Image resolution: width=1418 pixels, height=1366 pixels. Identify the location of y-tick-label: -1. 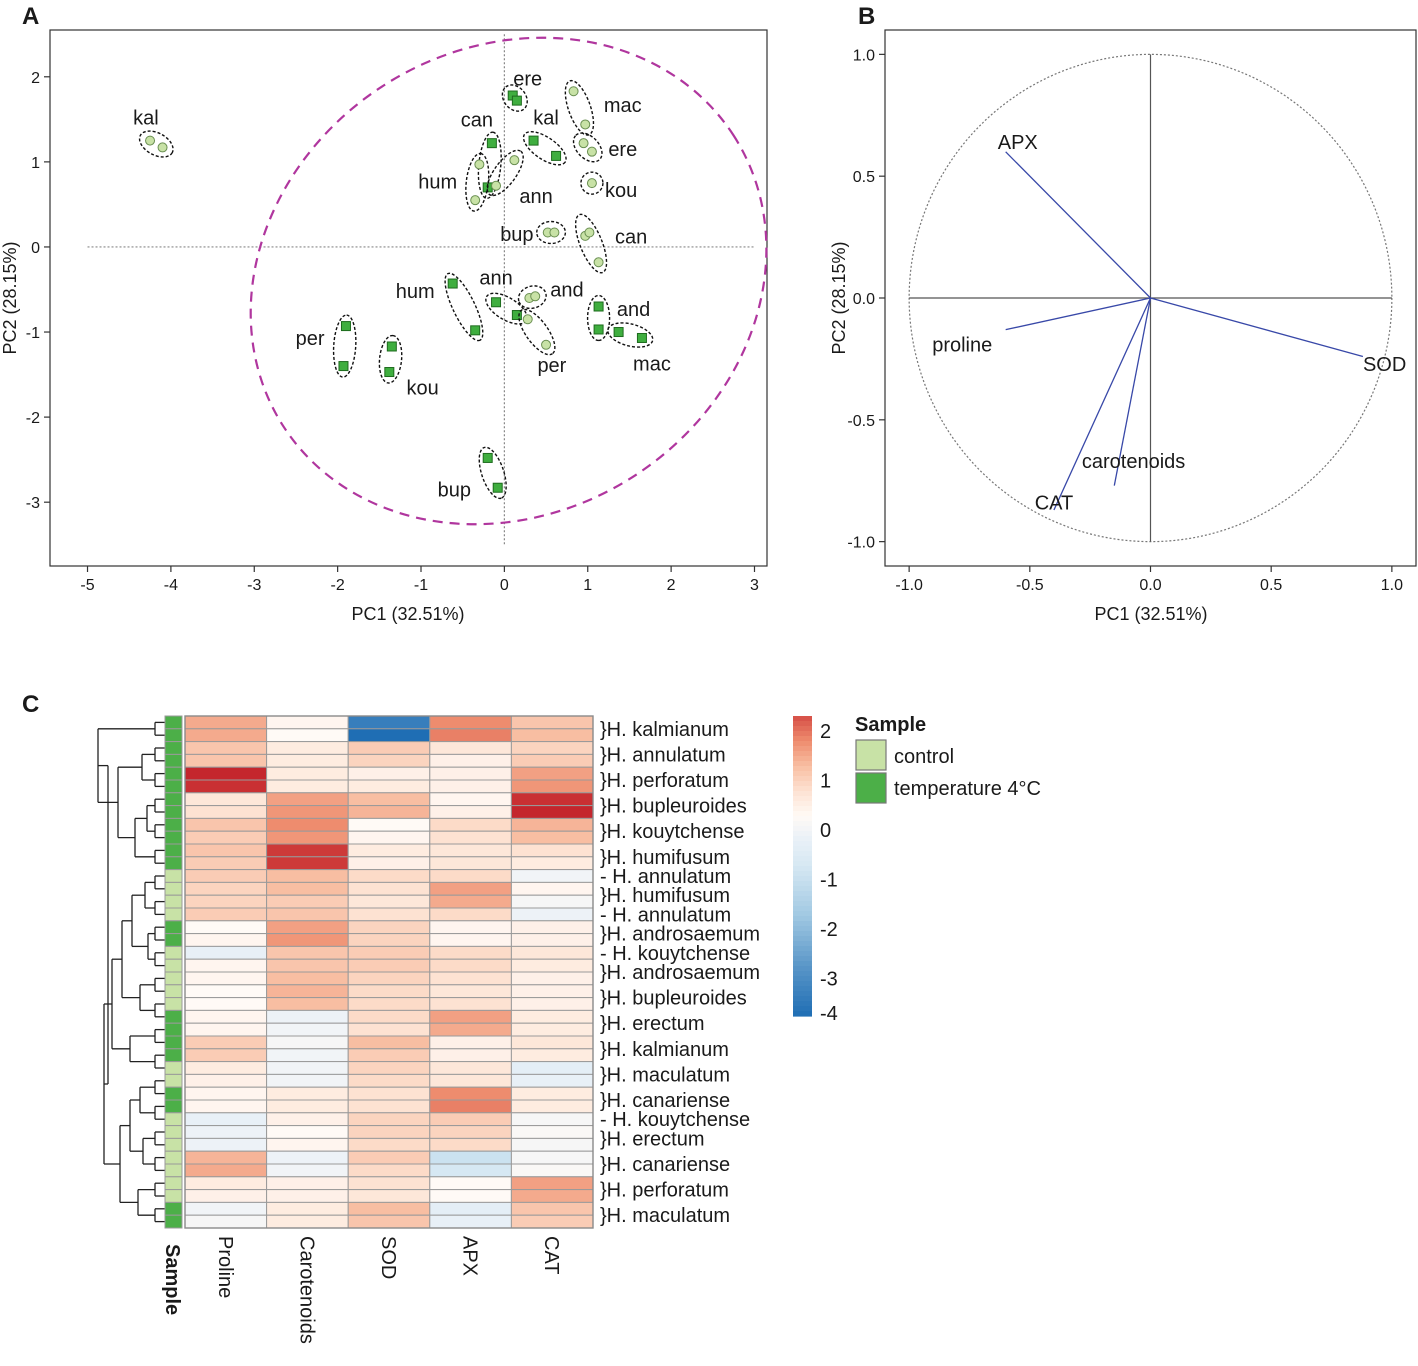
(33, 333).